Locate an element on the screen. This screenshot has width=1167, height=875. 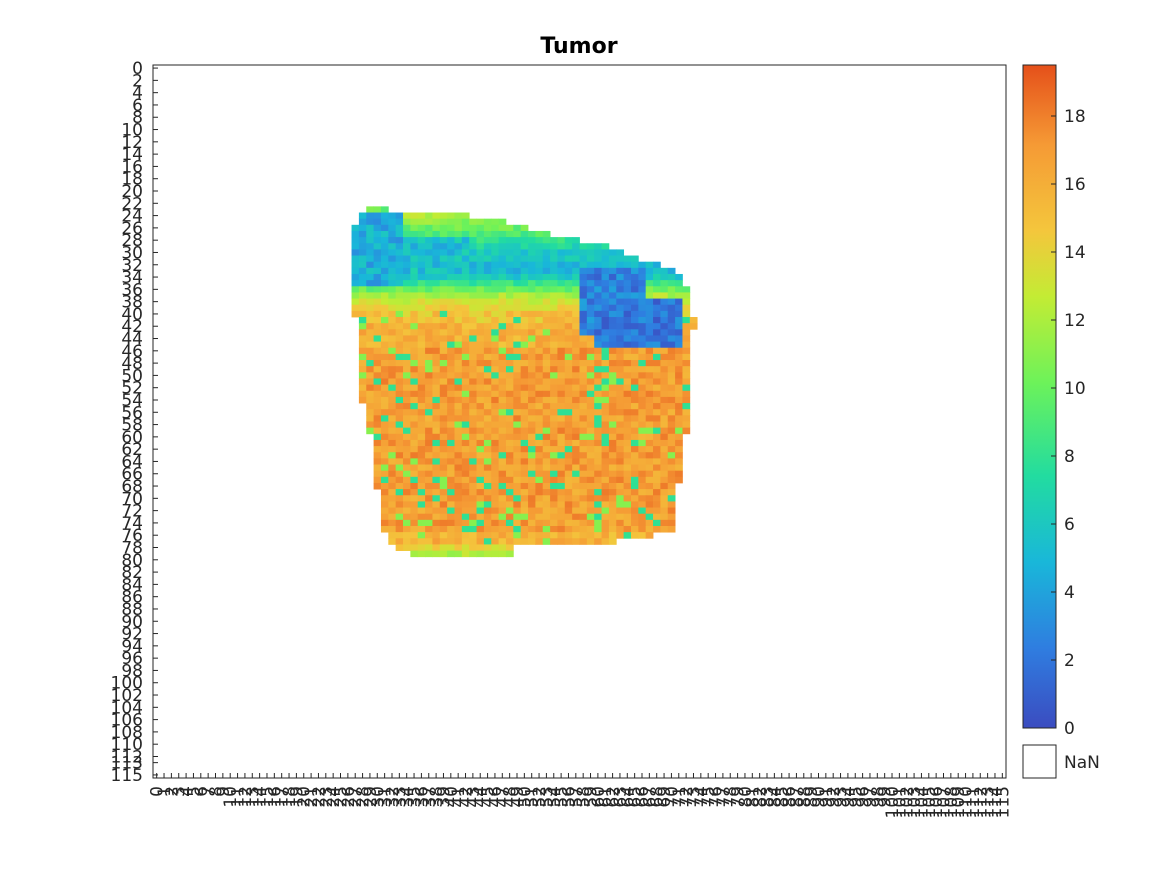
x-tick-label: 98 is located at coordinates (878, 797).